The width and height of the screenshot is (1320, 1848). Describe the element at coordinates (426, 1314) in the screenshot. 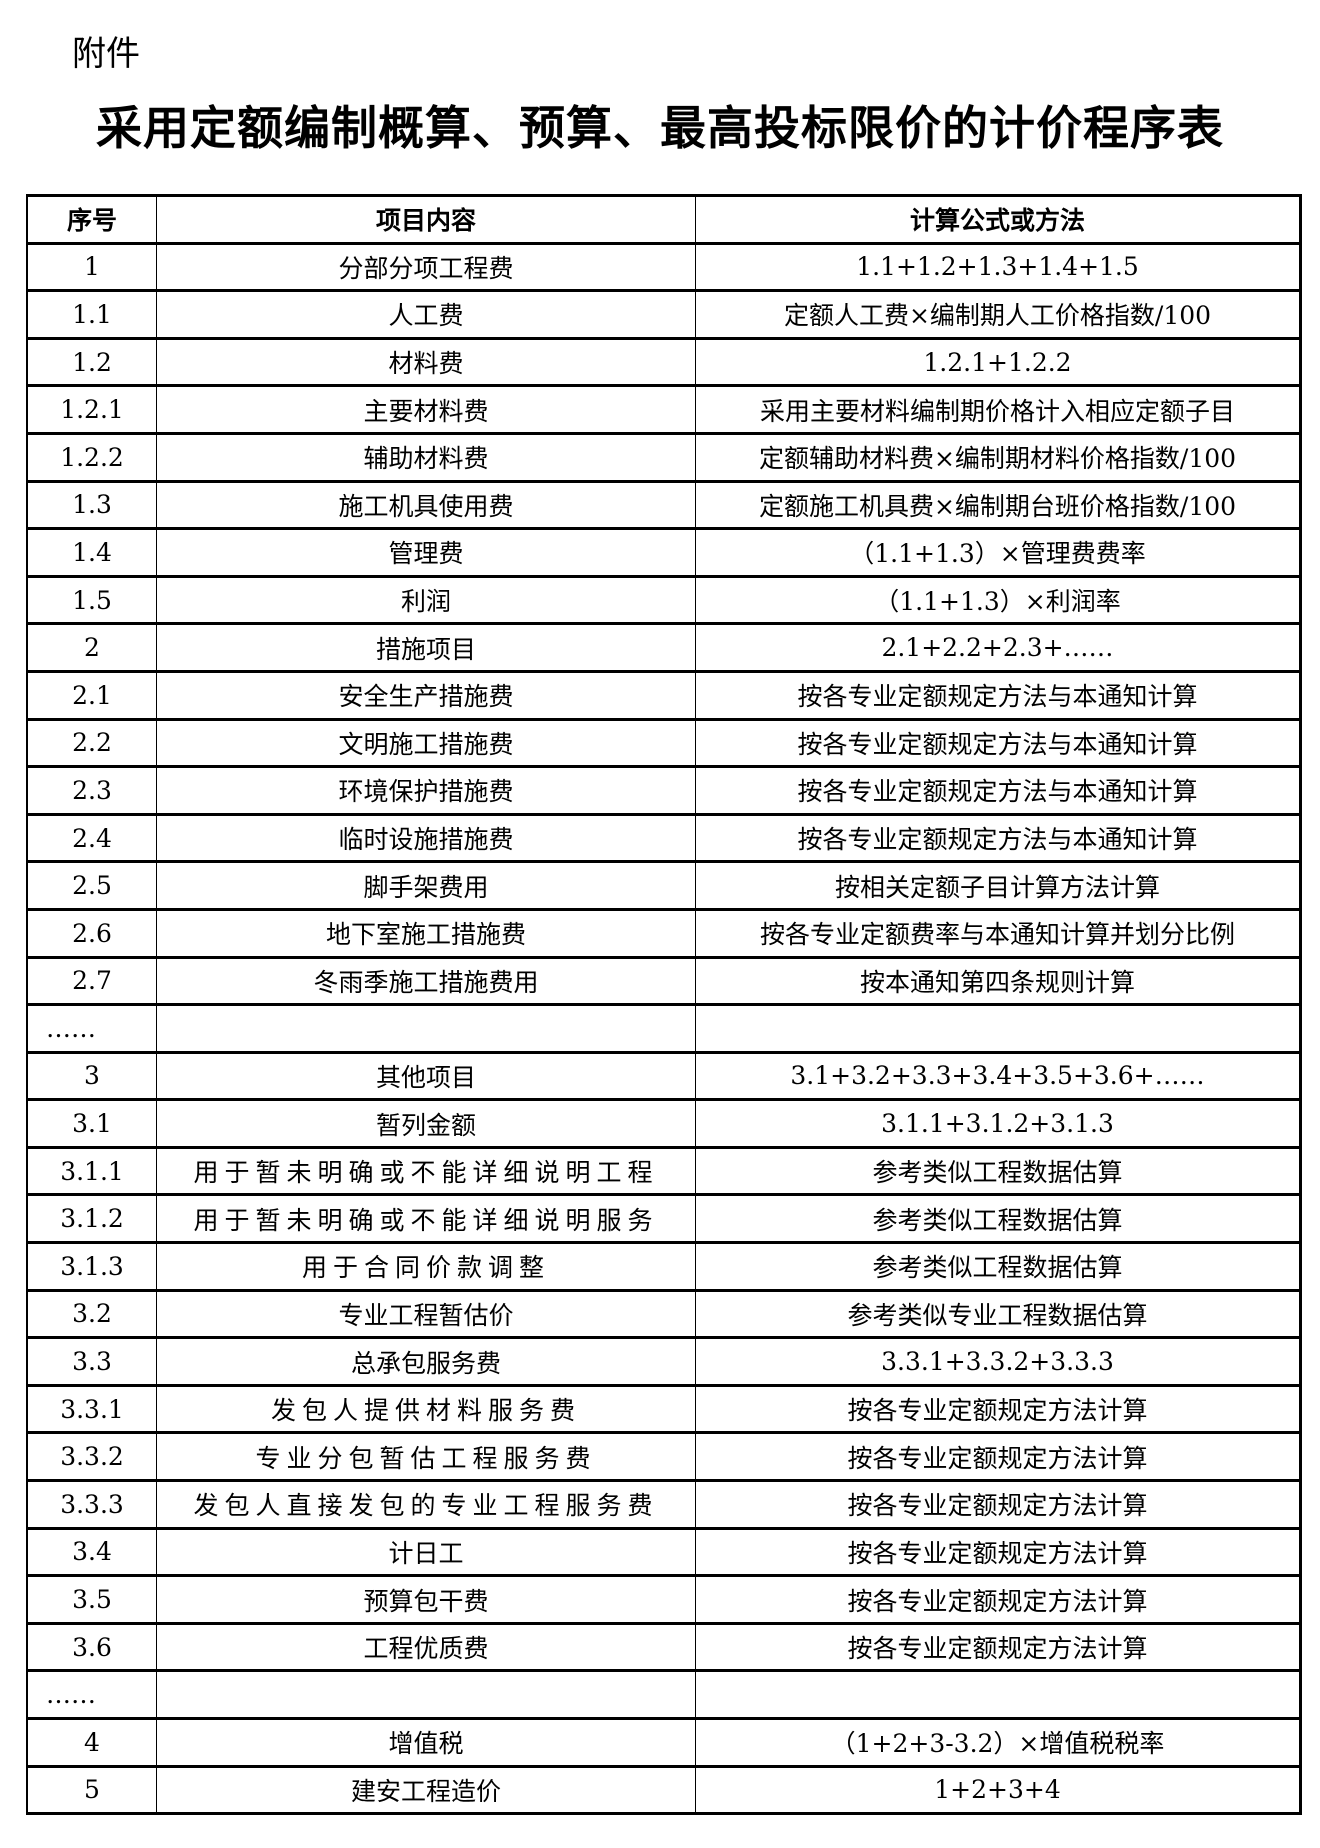

I see `cell-item: 专业工程暂估价` at that location.